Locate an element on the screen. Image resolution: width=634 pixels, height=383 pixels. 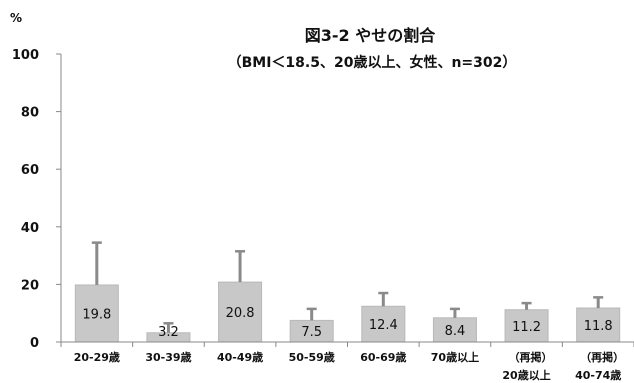
y-axis: 0 20 40 60 80 100 is located at coordinates (37, 199).